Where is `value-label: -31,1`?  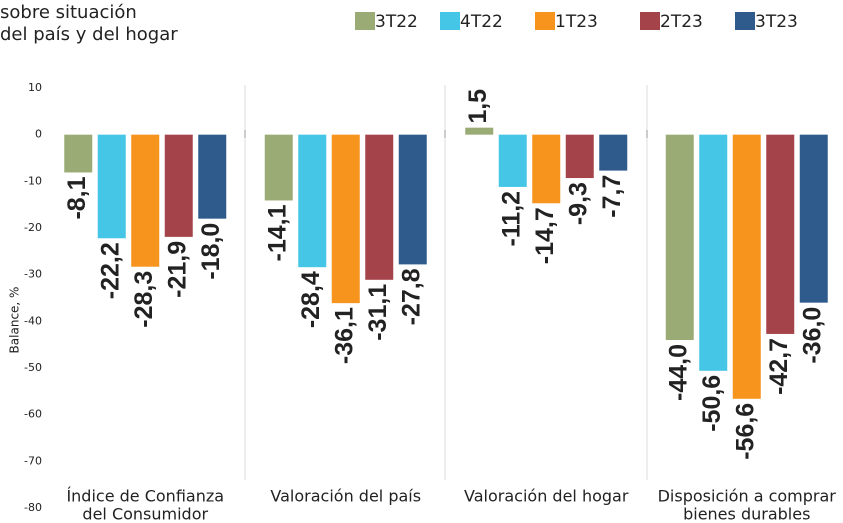 value-label: -31,1 is located at coordinates (378, 312).